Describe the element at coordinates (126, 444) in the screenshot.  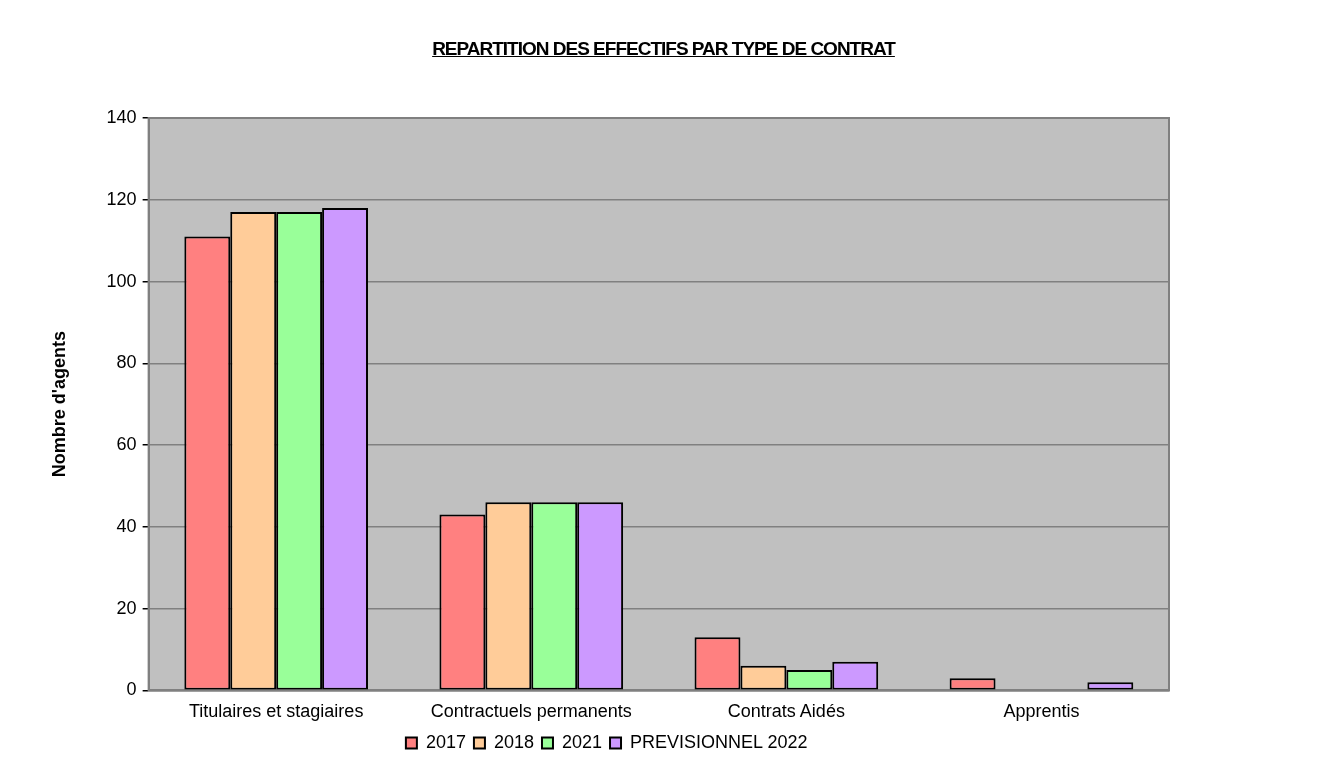
I see `y-tick-label: 60` at that location.